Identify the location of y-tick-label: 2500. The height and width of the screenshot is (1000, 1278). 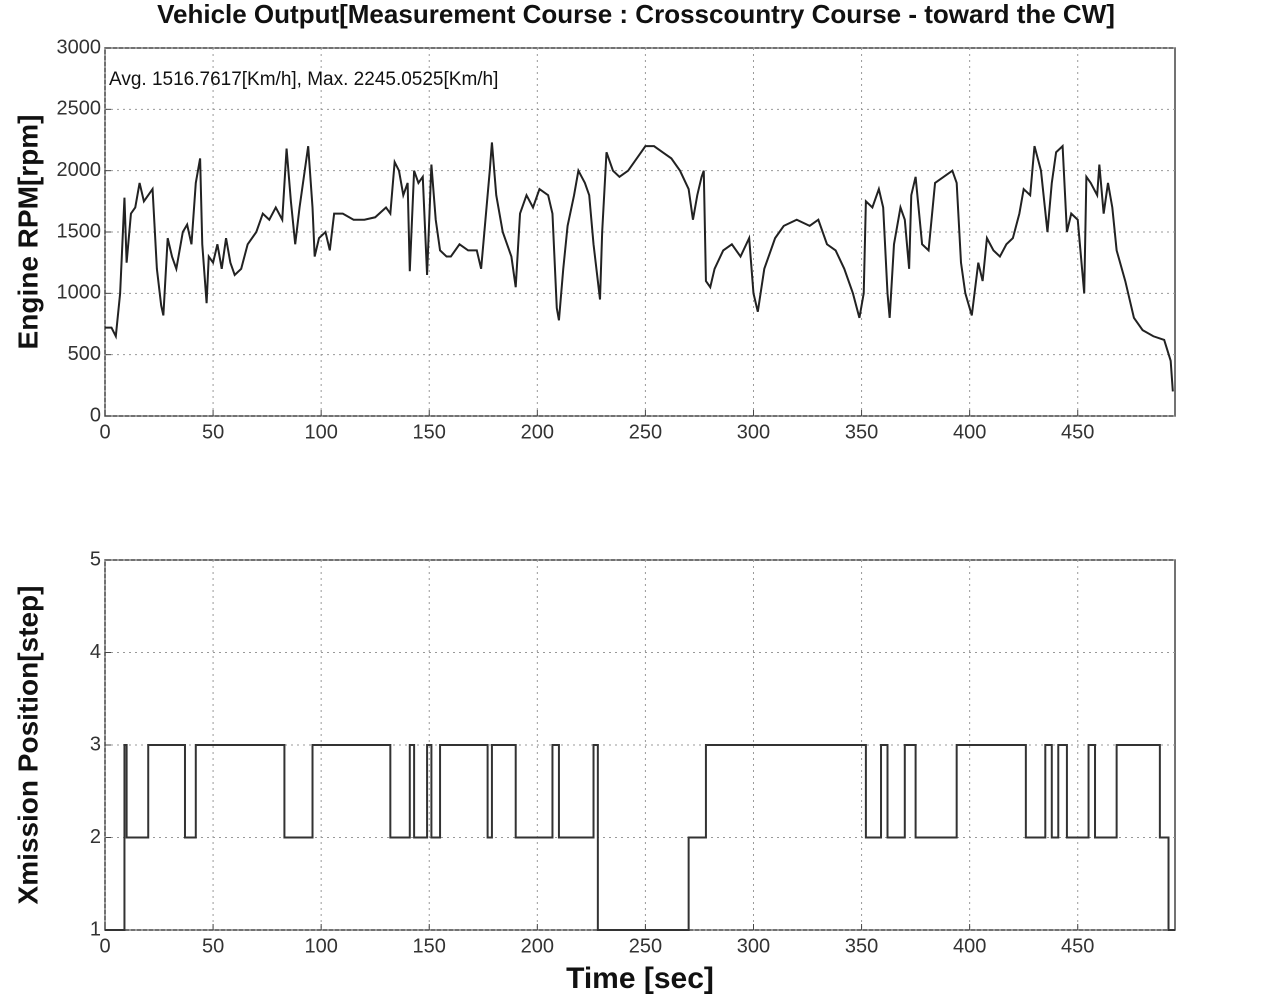
(79, 109).